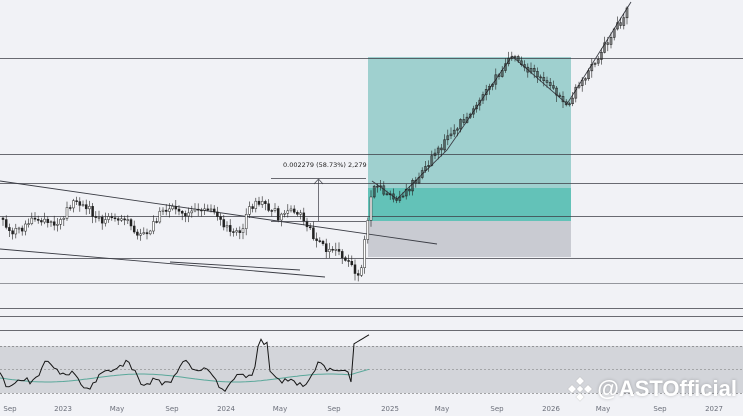 This screenshot has width=743, height=416. Describe the element at coordinates (469, 239) in the screenshot. I see `stop-zone` at that location.